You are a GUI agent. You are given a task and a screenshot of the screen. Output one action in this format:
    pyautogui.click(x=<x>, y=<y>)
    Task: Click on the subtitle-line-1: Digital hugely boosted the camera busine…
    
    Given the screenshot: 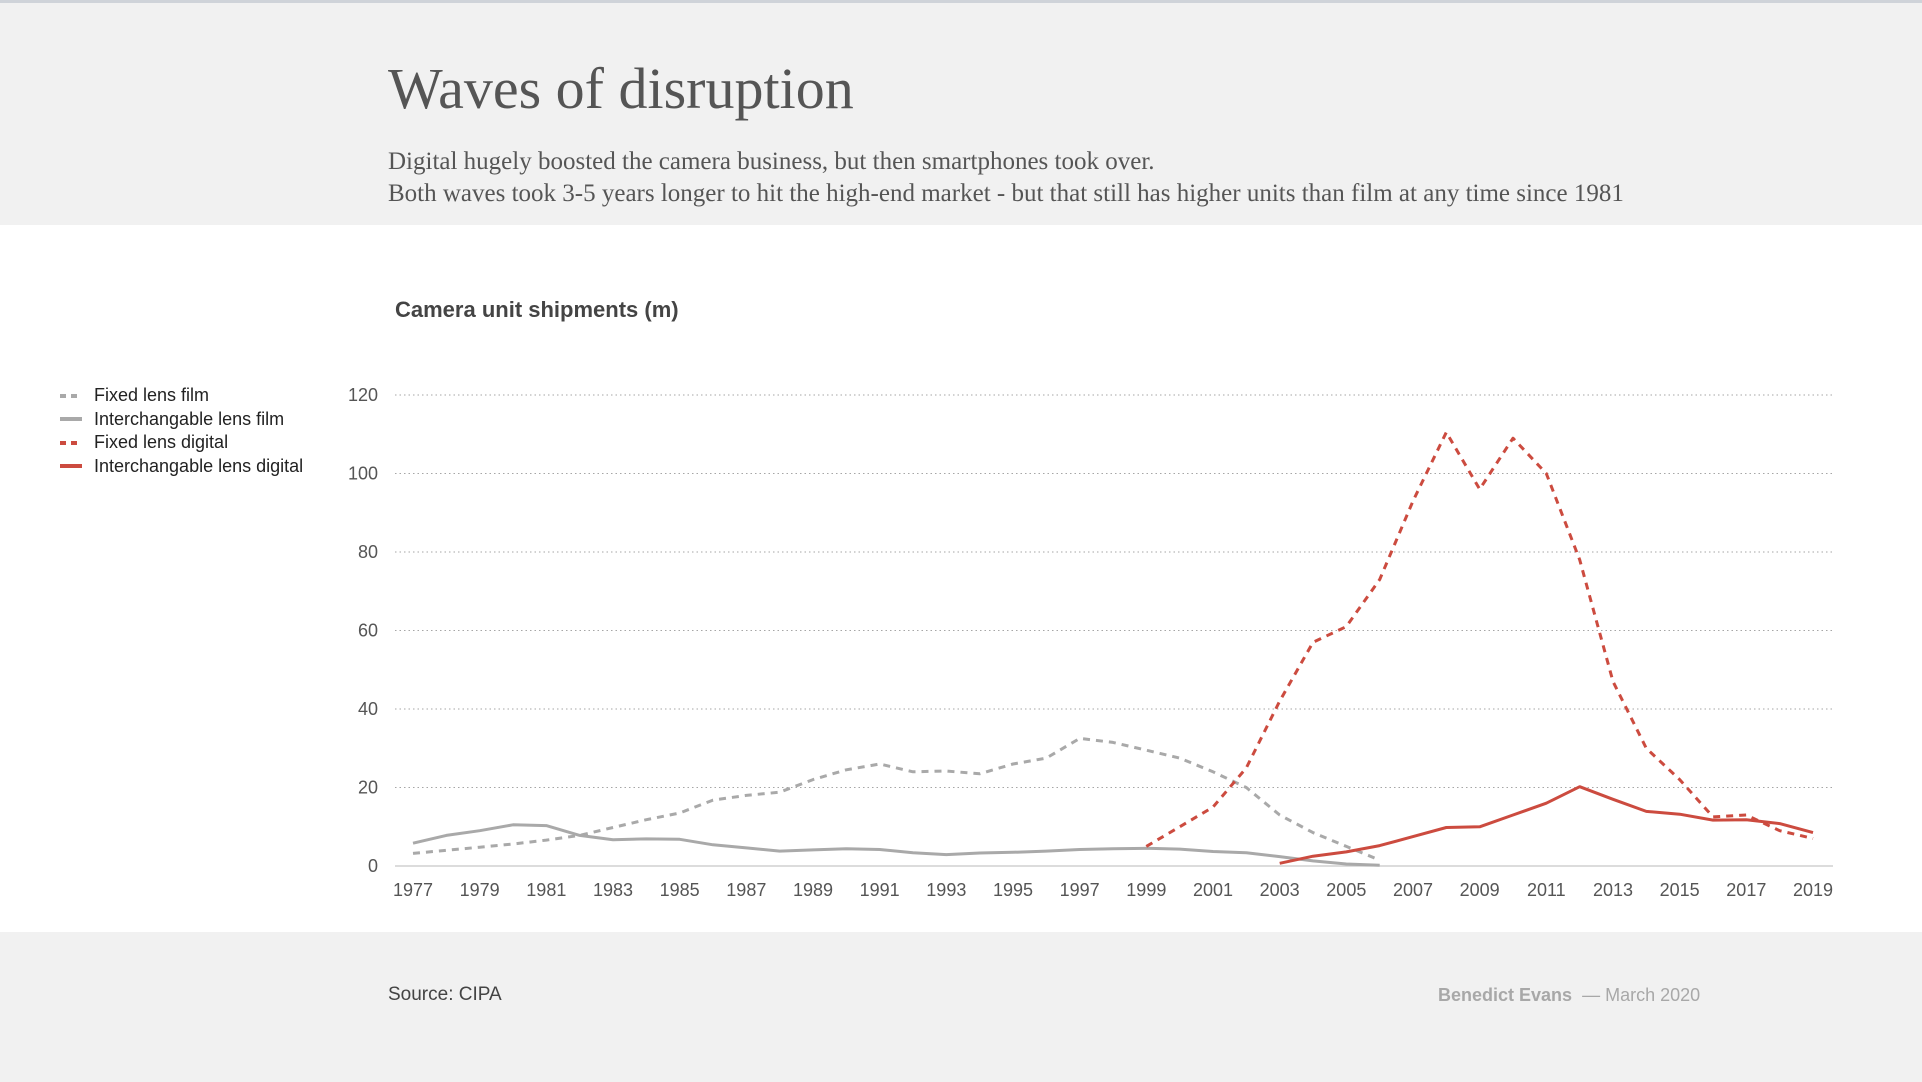 What is the action you would take?
    pyautogui.click(x=771, y=161)
    